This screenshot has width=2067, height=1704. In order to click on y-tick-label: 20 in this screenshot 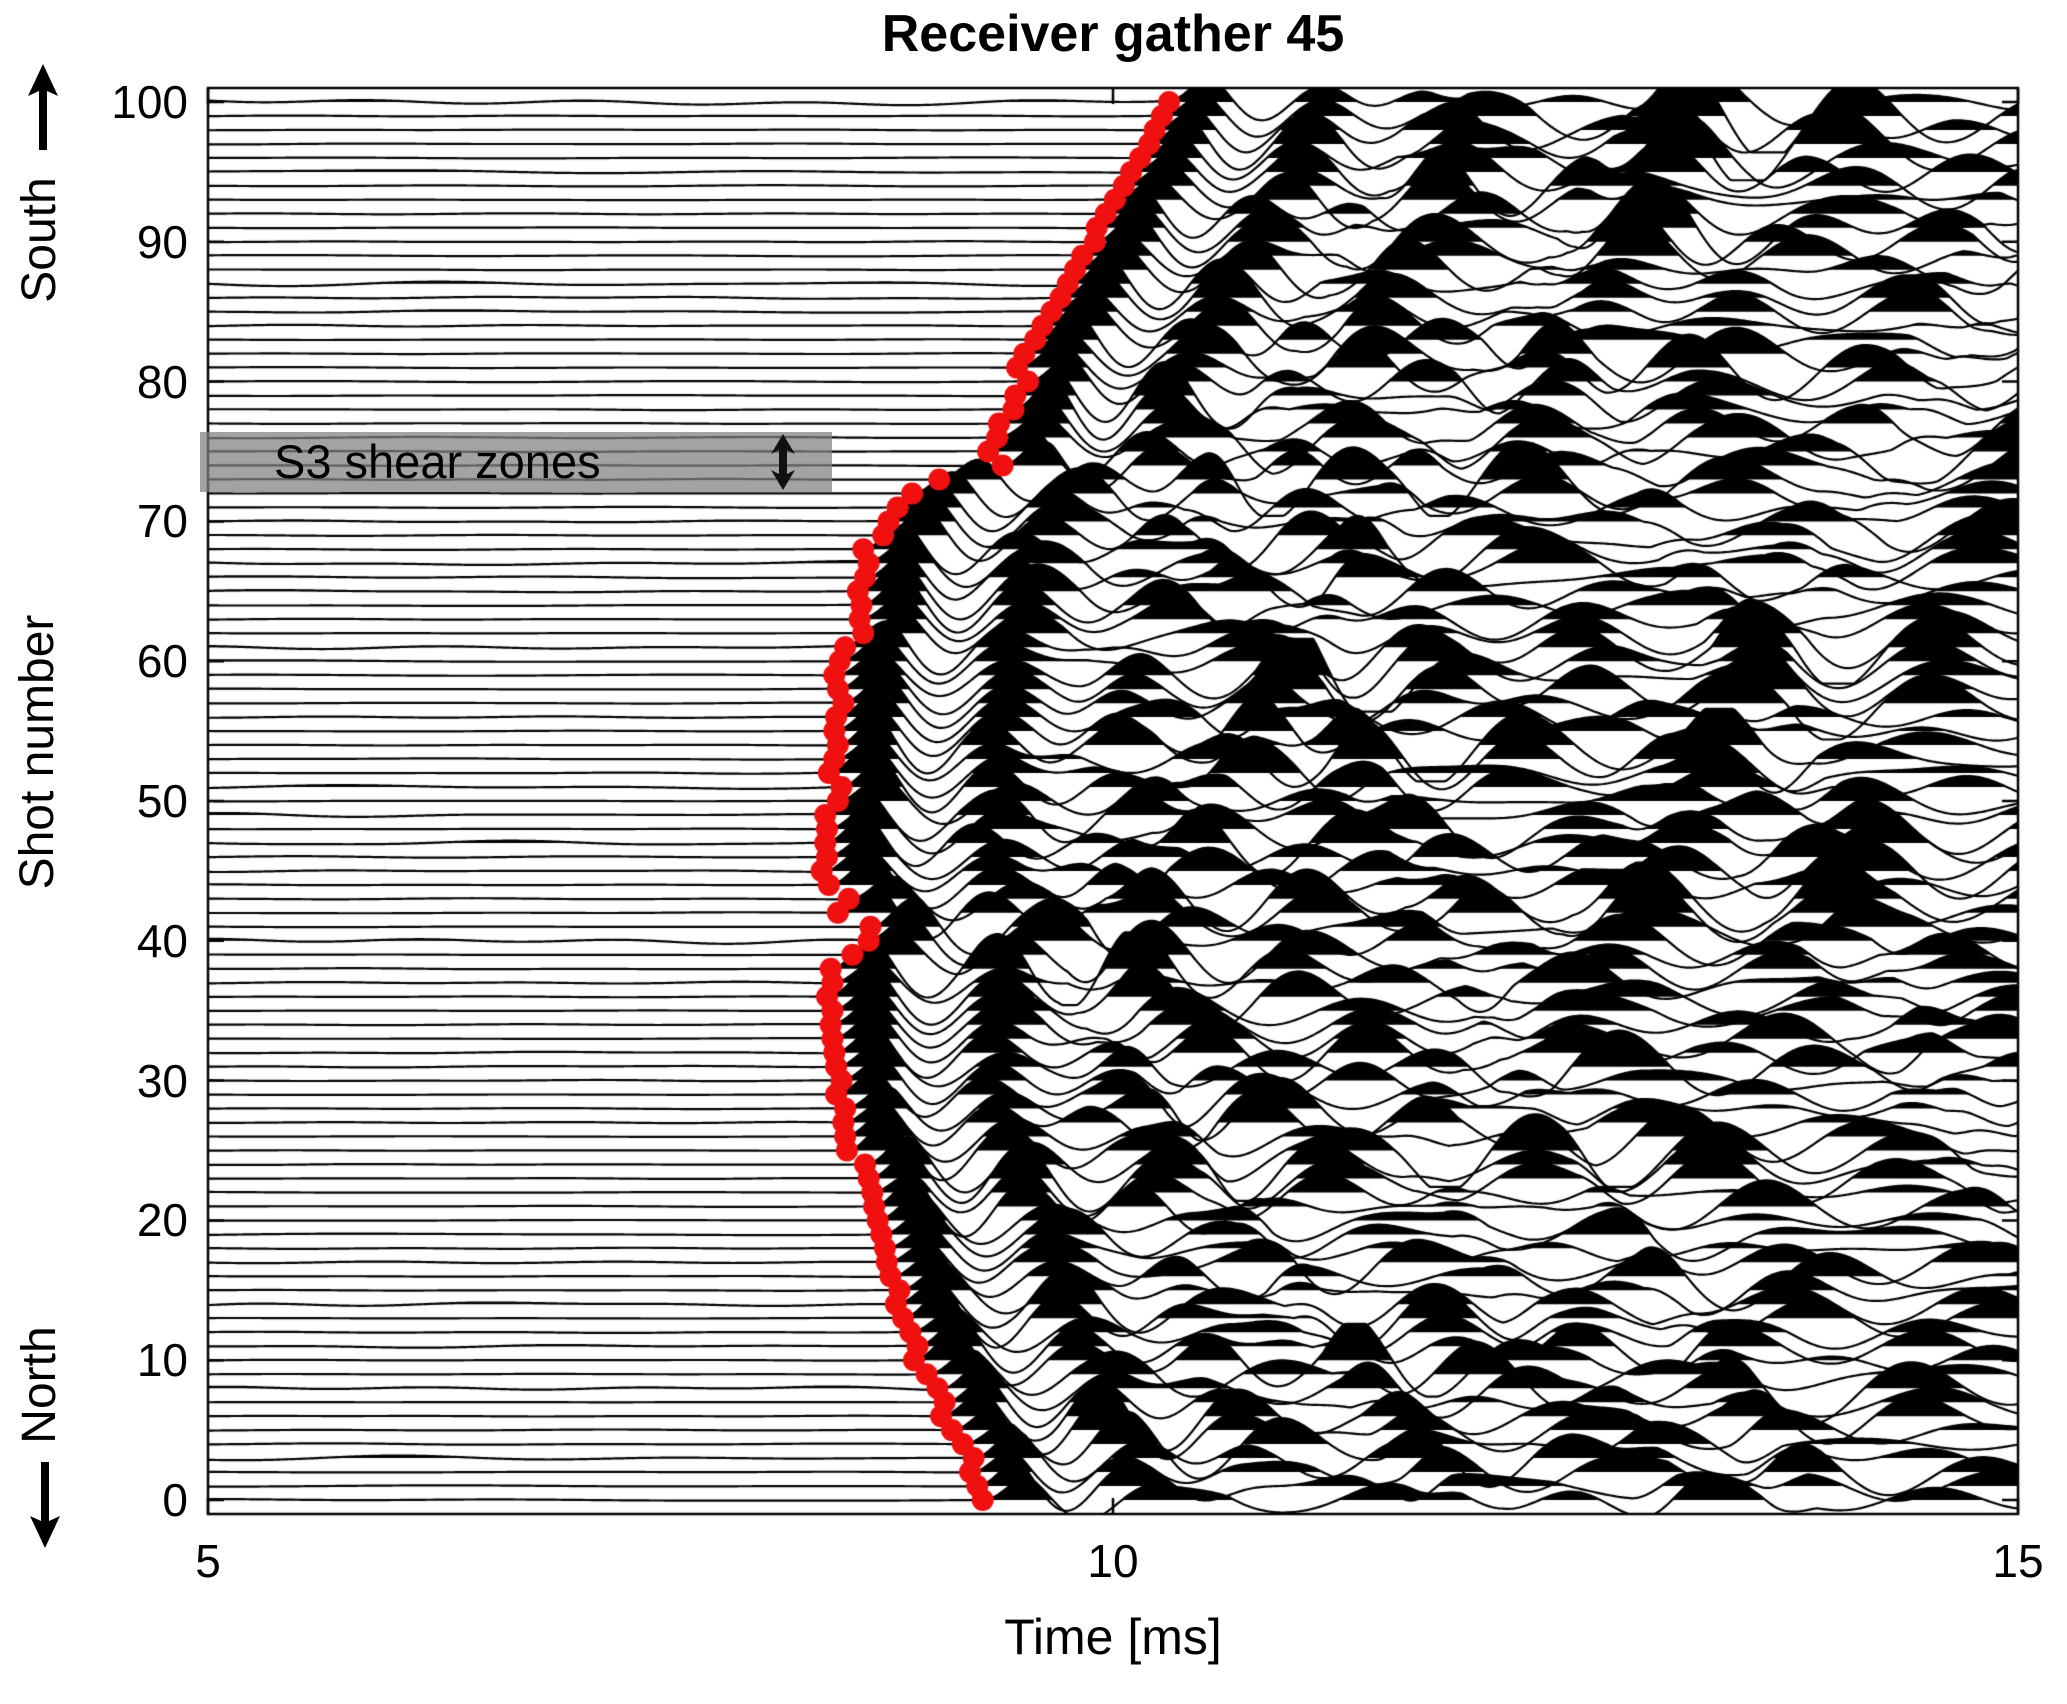, I will do `click(162, 1220)`.